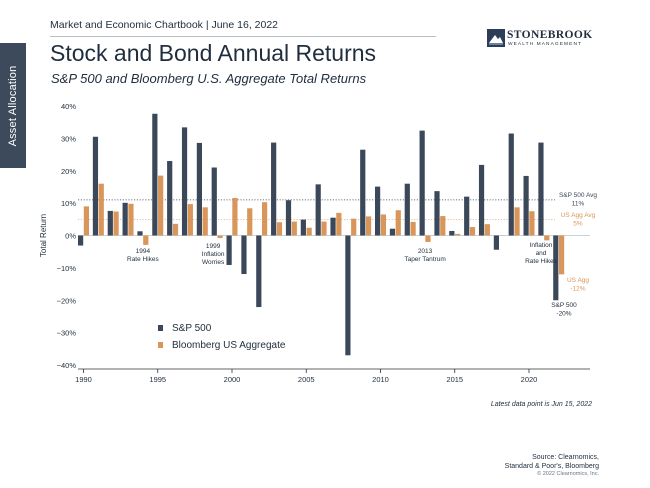  What do you see at coordinates (68, 203) in the screenshot?
I see `y-tick-label: 10%` at bounding box center [68, 203].